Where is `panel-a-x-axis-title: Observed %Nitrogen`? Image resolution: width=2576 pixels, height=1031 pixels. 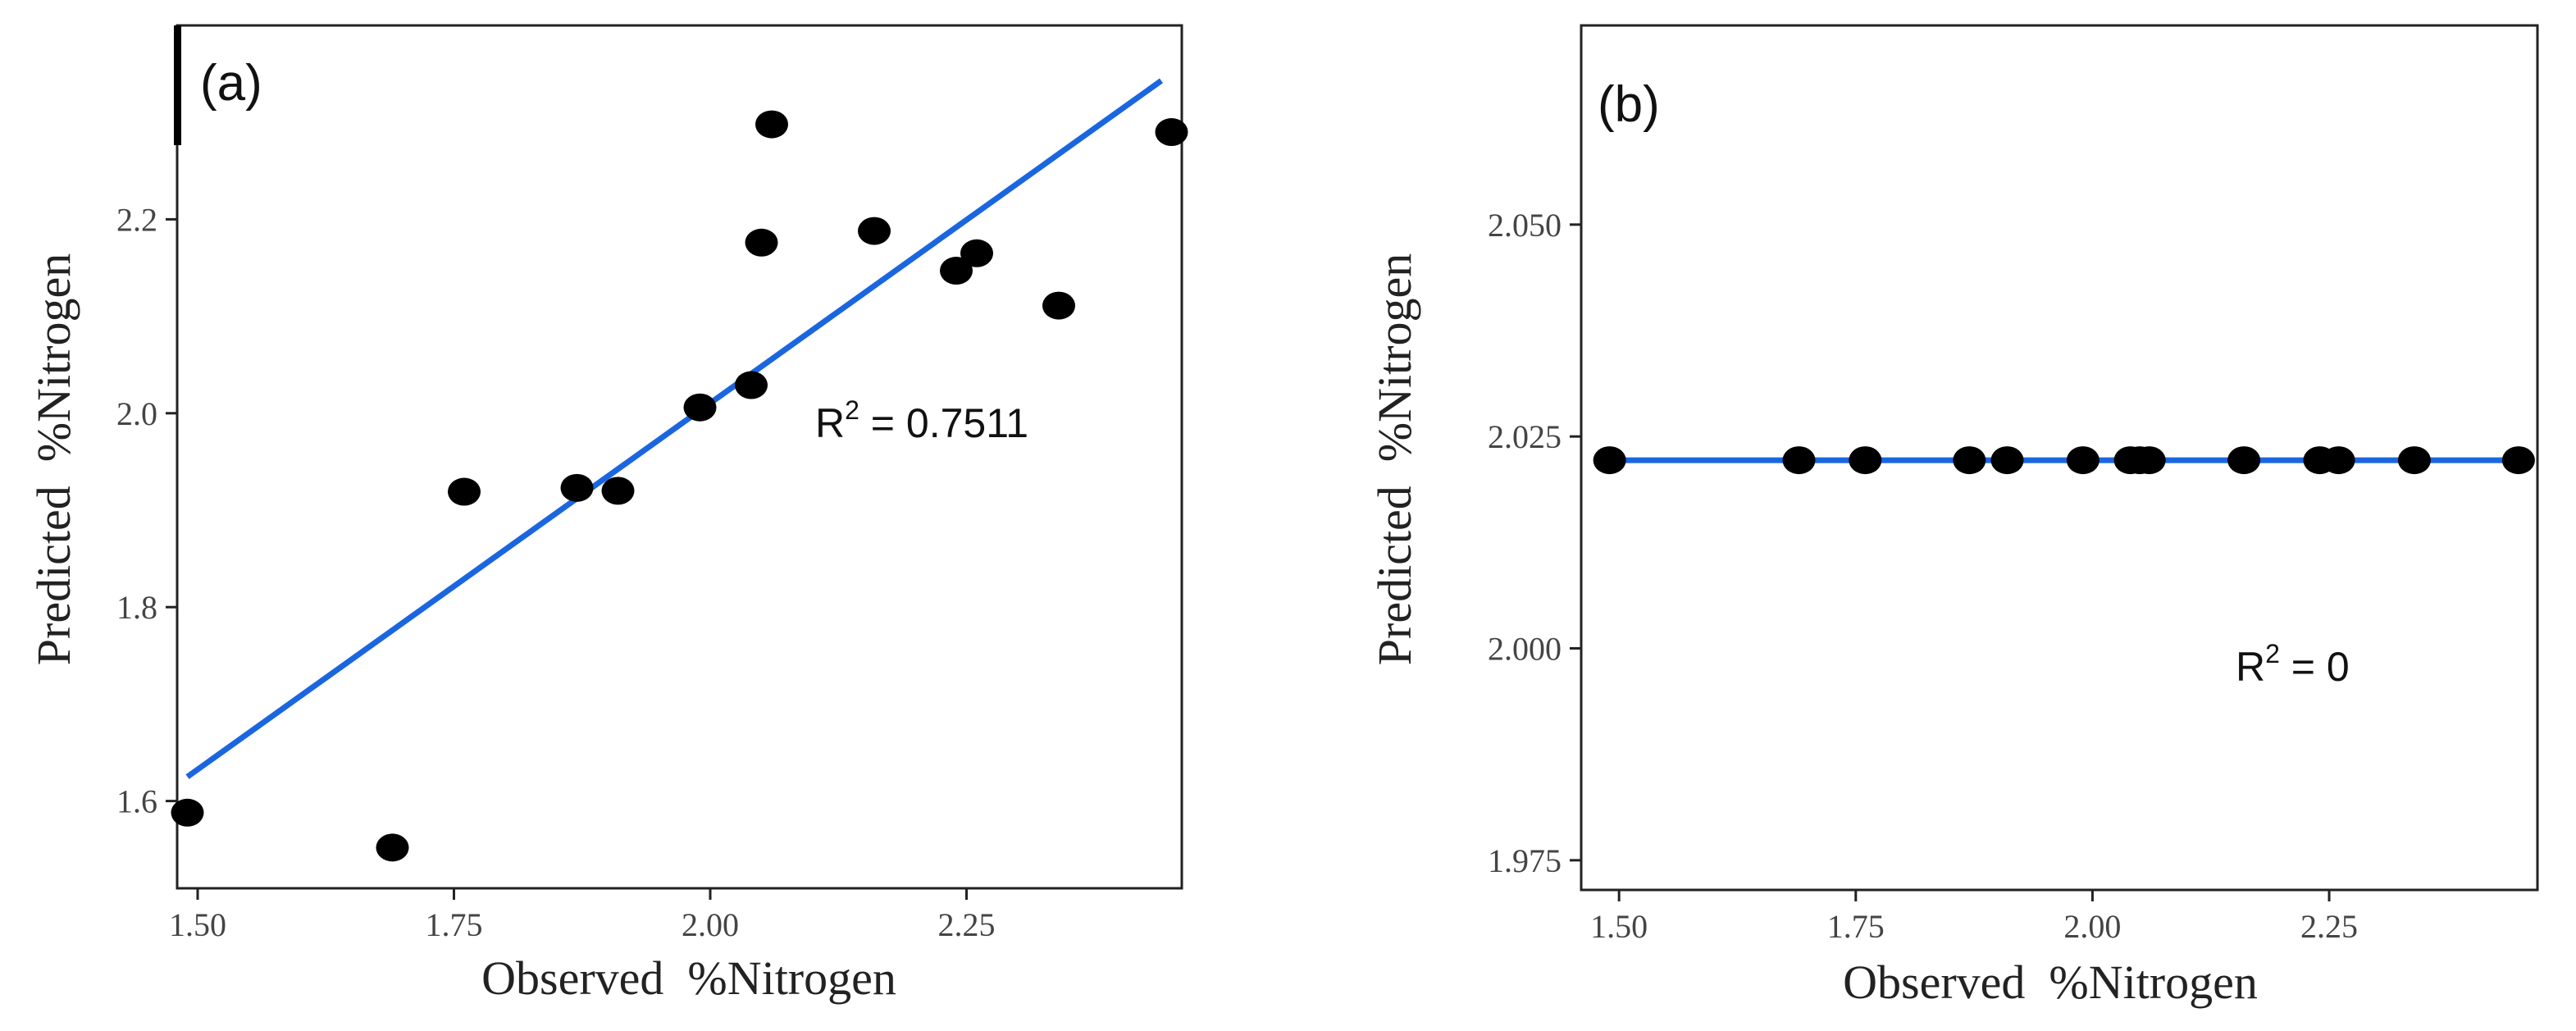
panel-a-x-axis-title: Observed %Nitrogen is located at coordinates (688, 978).